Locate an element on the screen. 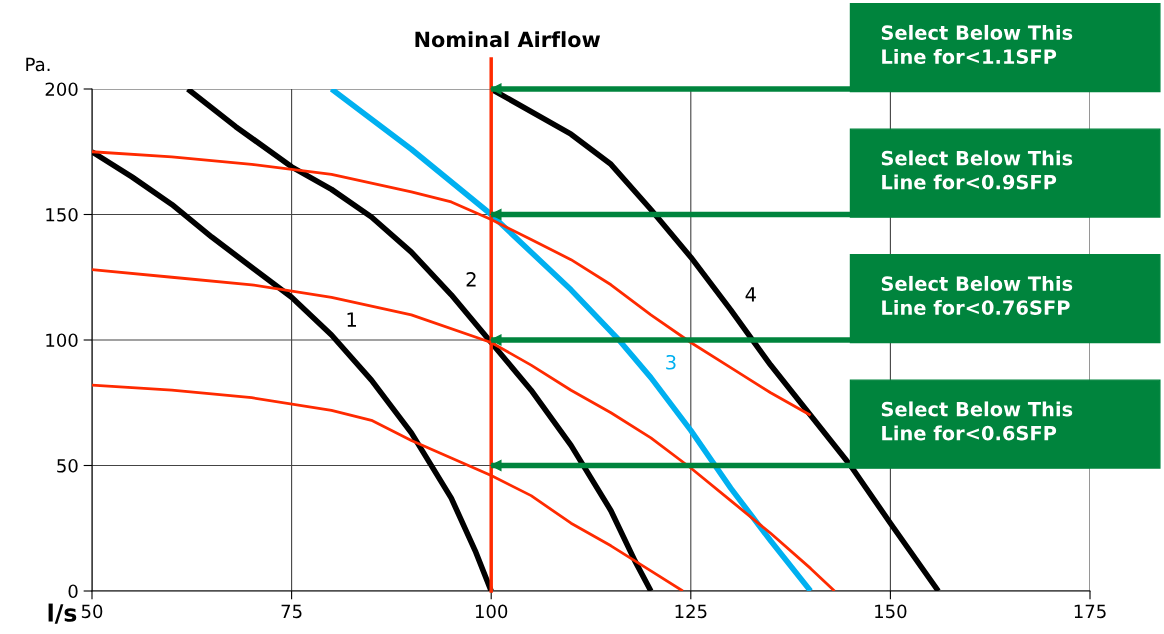 This screenshot has height=634, width=1164. ref-line-label: Select Below This Line for<0.6SFP is located at coordinates (977, 421).